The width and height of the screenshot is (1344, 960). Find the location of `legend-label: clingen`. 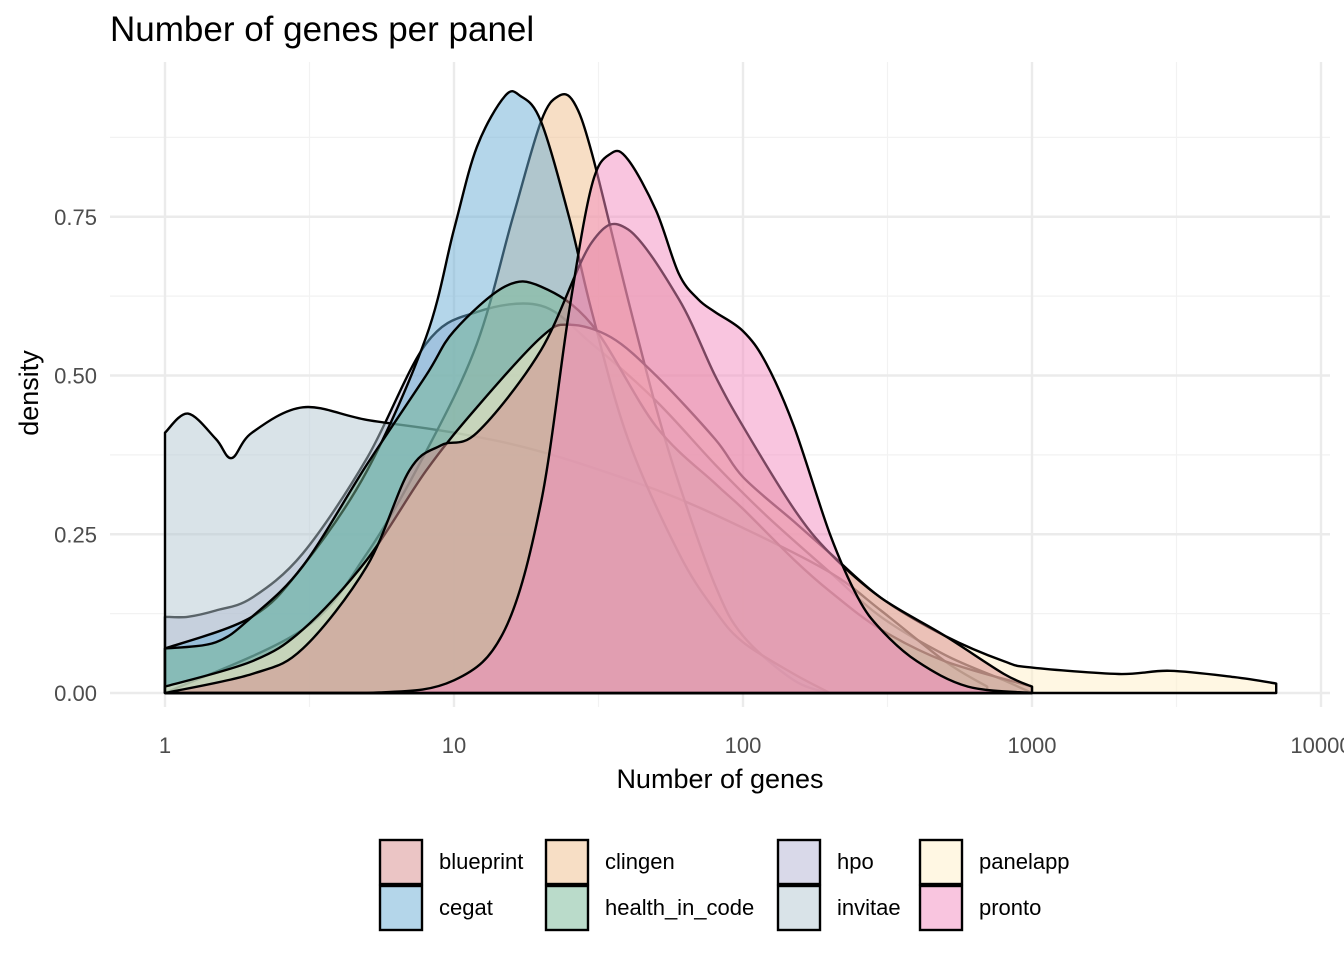

legend-label: clingen is located at coordinates (640, 861).